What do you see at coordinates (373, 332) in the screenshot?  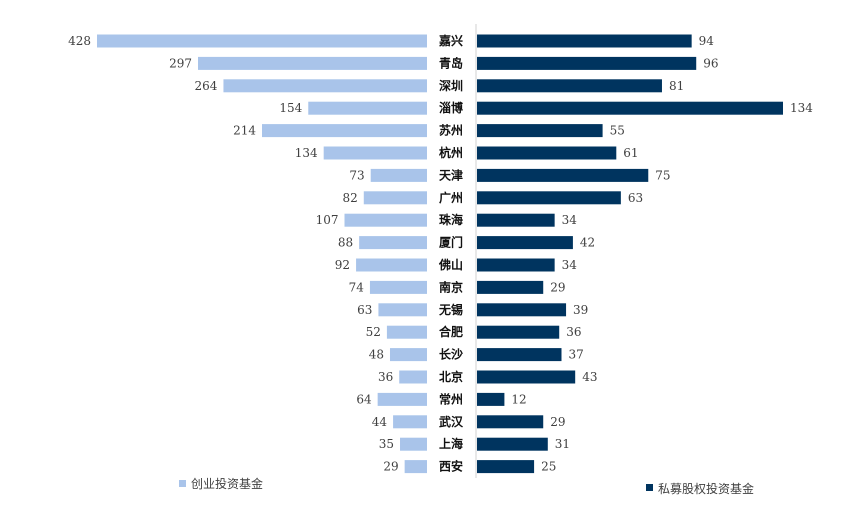 I see `left-value-label: 52` at bounding box center [373, 332].